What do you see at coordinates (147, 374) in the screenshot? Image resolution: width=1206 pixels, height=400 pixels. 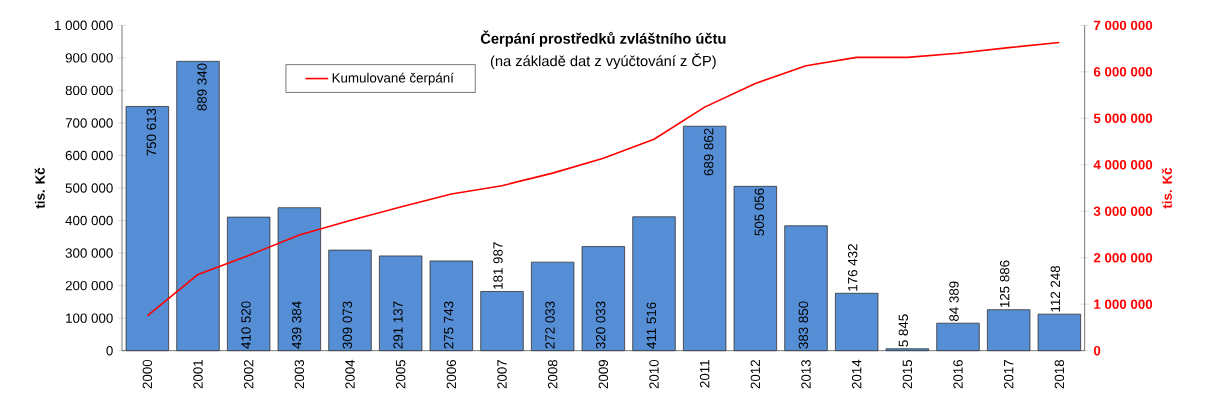 I see `x-tick-label: 2000` at bounding box center [147, 374].